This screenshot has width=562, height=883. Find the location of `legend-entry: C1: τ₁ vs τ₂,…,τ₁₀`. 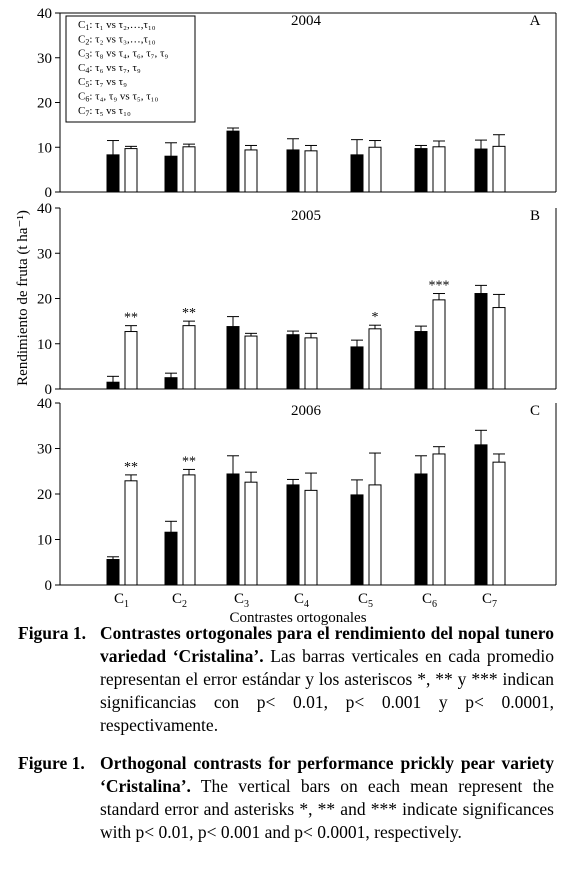

legend-entry: C1: τ₁ vs τ₂,…,τ₁₀ is located at coordinates (117, 25).